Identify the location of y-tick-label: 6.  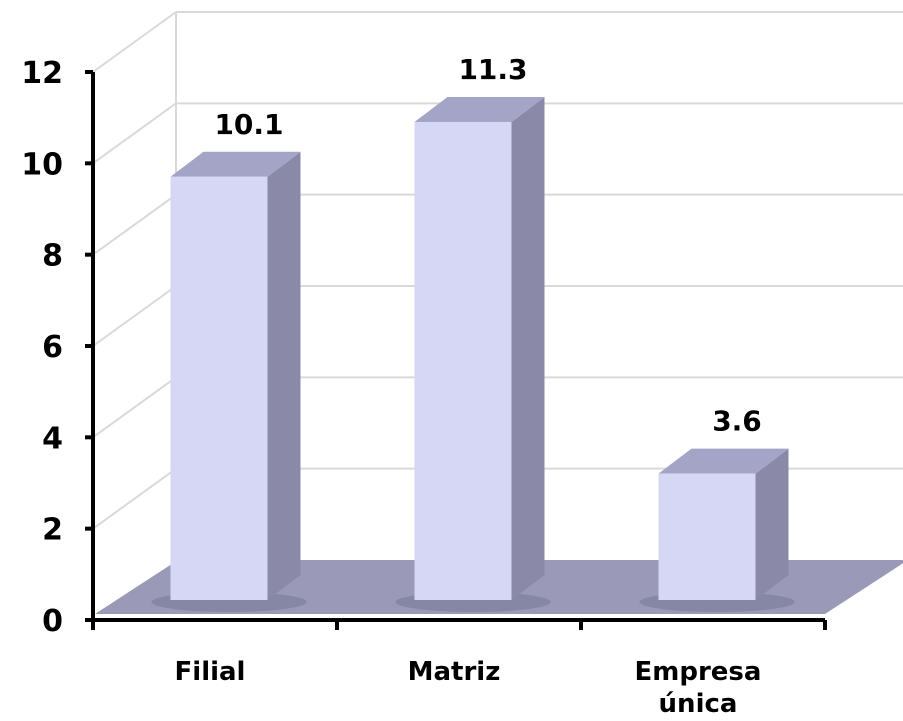
(52, 347).